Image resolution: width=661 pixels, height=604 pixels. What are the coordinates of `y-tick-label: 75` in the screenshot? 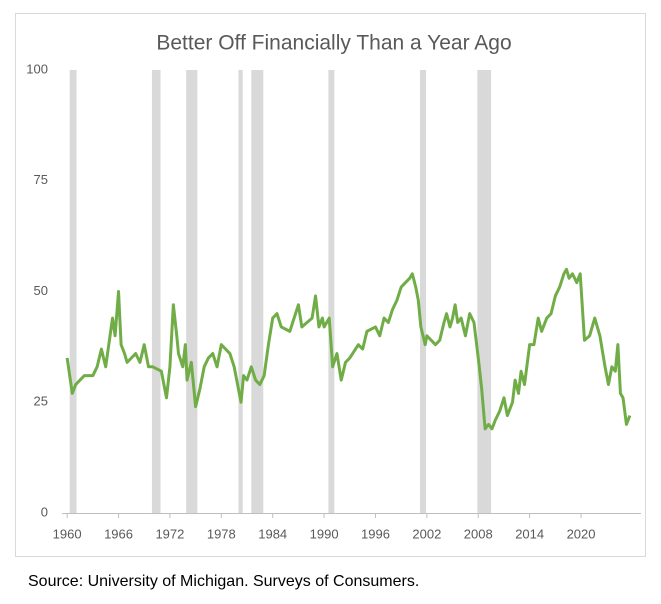 It's located at (41, 179).